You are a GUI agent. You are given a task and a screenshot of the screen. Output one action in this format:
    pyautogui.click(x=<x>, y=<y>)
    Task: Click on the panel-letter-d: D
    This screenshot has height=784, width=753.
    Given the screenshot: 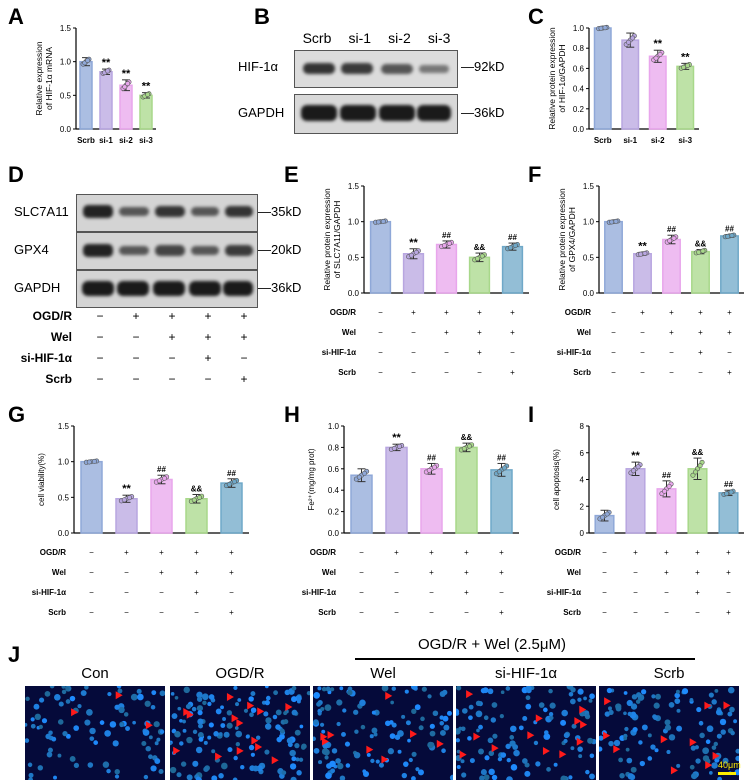 What is the action you would take?
    pyautogui.click(x=16, y=174)
    